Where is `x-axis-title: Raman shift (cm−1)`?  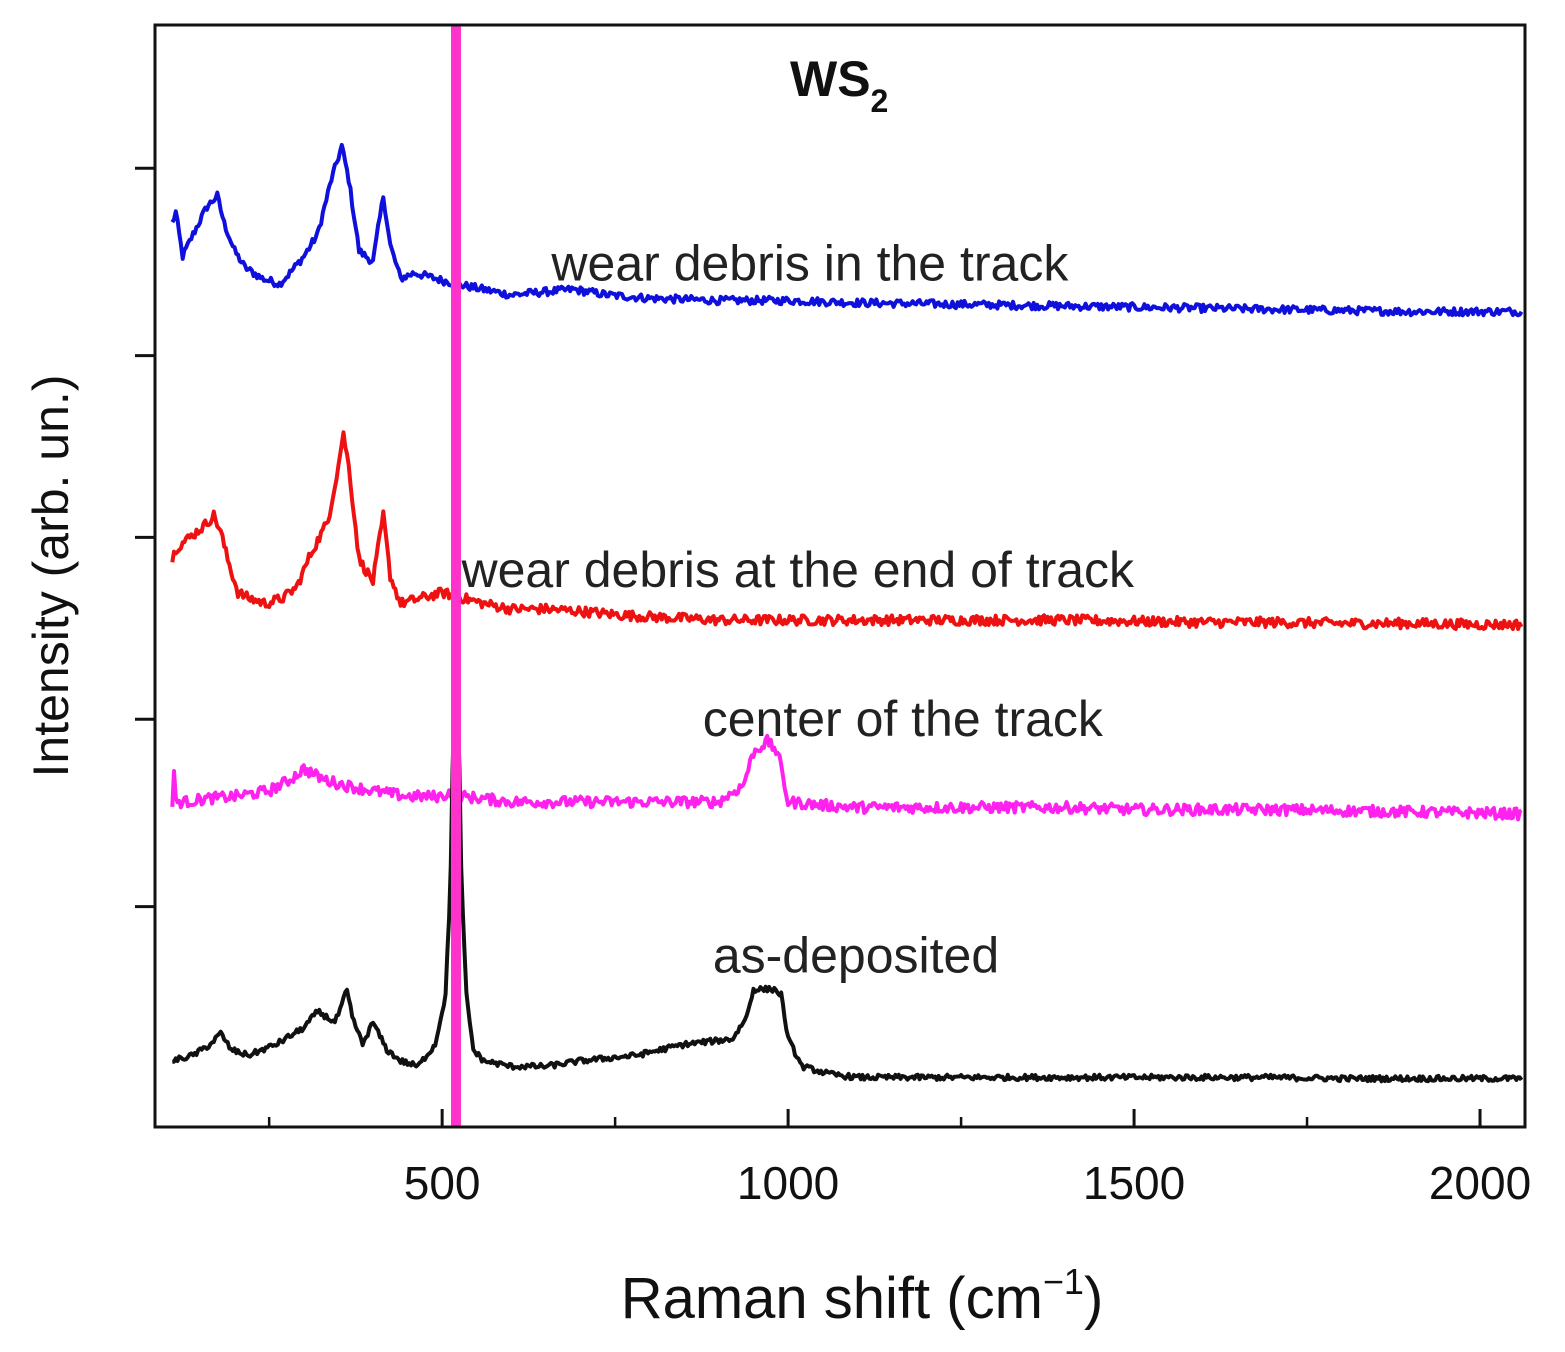
x-axis-title: Raman shift (cm−1) is located at coordinates (862, 1296).